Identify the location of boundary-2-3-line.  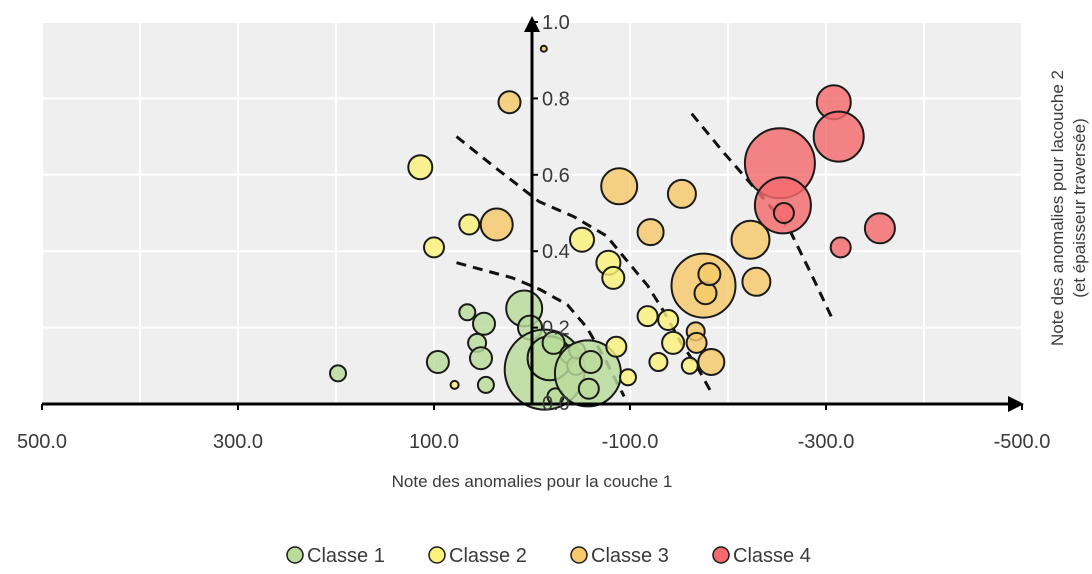
(584, 264).